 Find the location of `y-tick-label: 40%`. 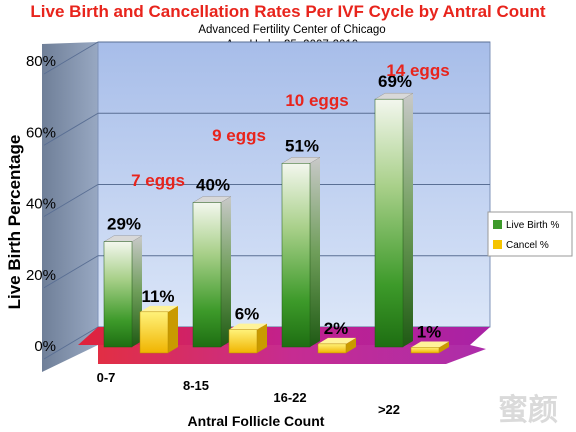

y-tick-label: 40% is located at coordinates (41, 204).